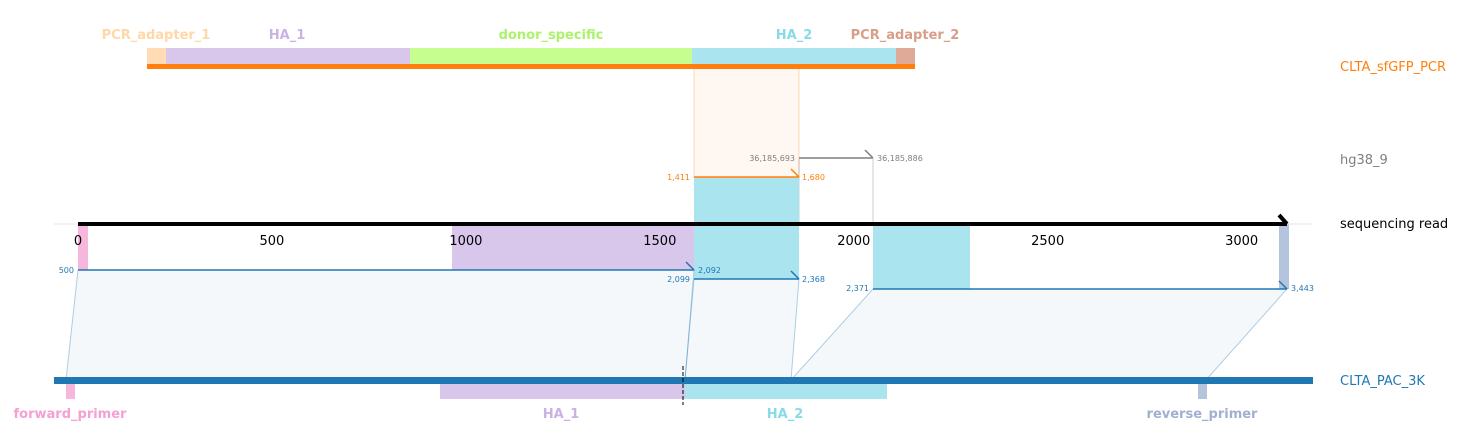 Image resolution: width=1466 pixels, height=448 pixels. I want to click on top-read-end: 1,680, so click(813, 177).